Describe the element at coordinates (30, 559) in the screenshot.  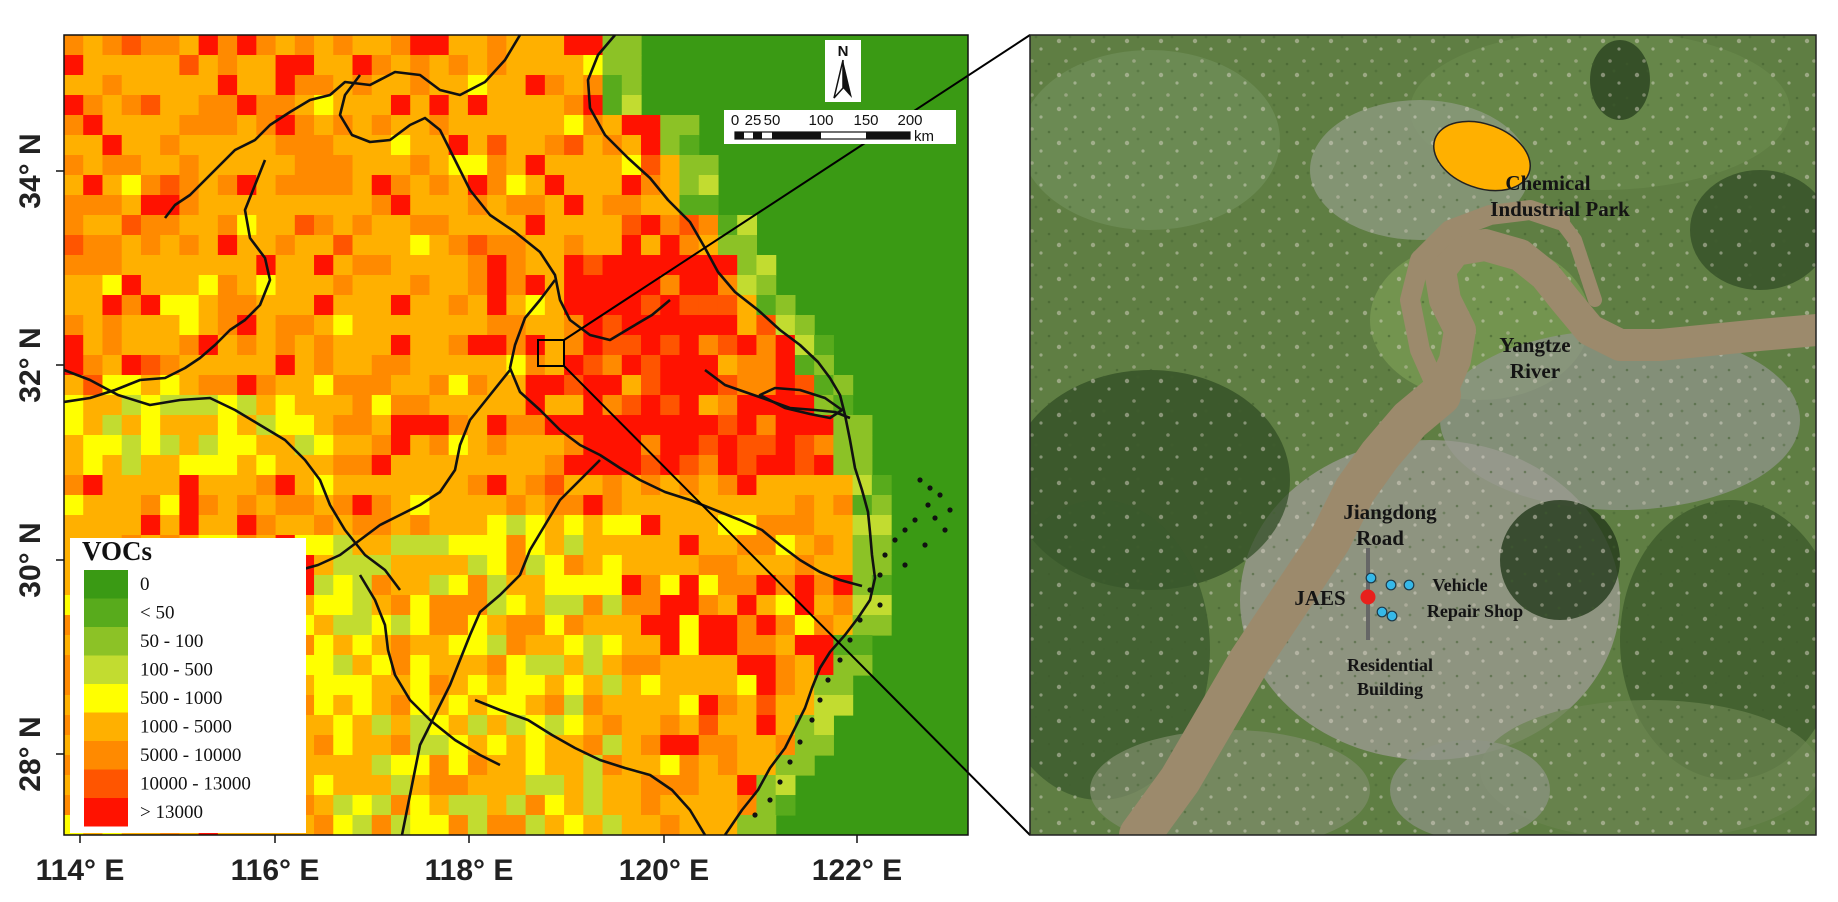
I see `y-tick-30: 30° N` at that location.